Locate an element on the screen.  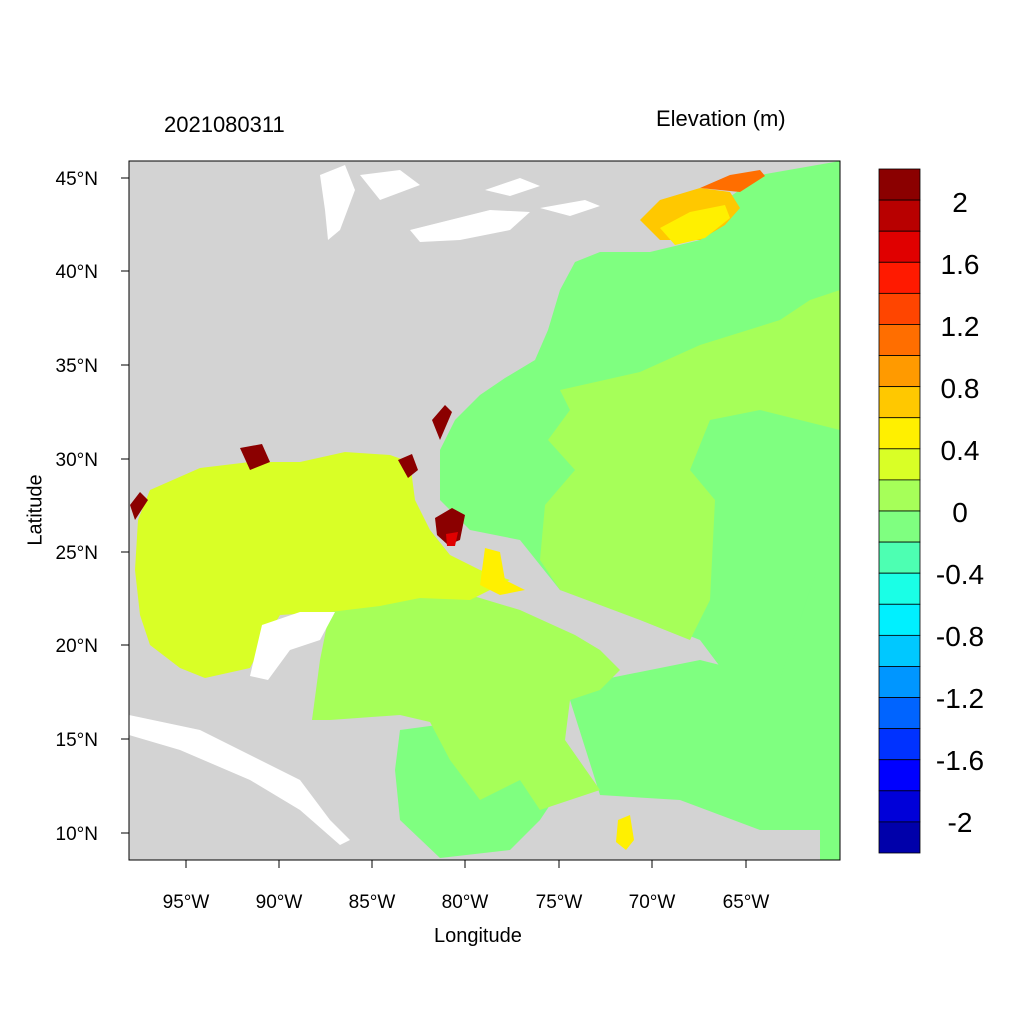
x-axis-label: Longitude is located at coordinates (478, 936).